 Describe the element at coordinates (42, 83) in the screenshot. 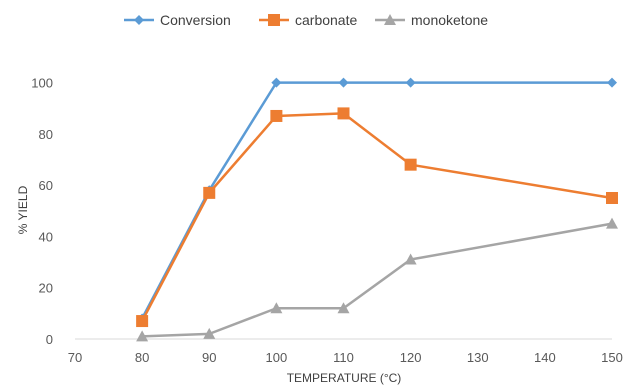

I see `y-tick-label: 100` at that location.